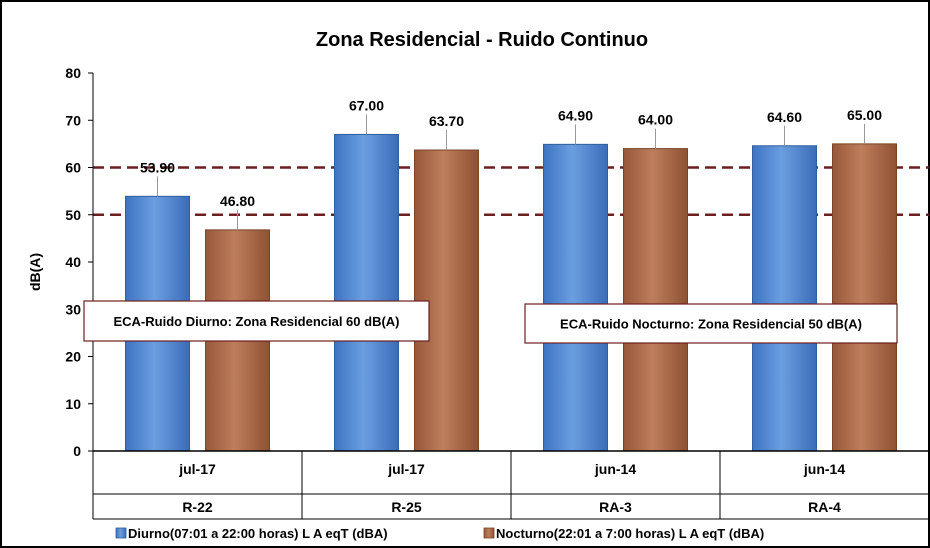 The height and width of the screenshot is (548, 930). I want to click on chart-title: Zona Residencial - Ruido Continuo, so click(482, 40).